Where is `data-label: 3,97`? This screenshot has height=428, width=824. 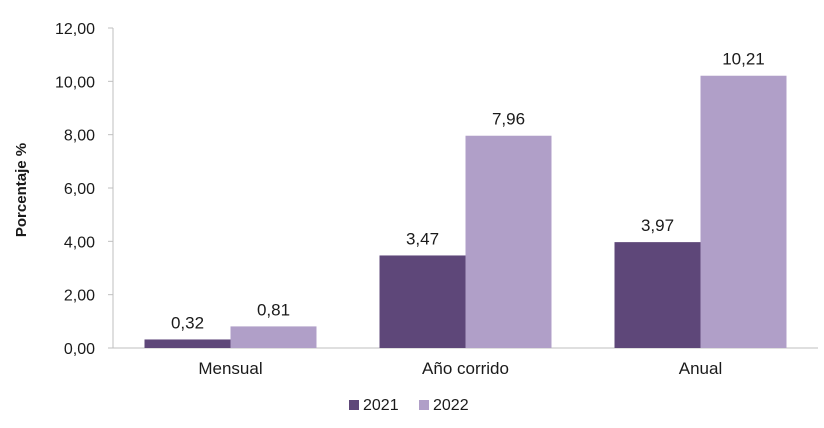
data-label: 3,97 is located at coordinates (657, 225).